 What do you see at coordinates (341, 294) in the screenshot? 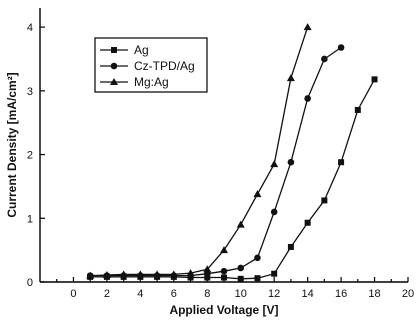
I see `x-tick-label: 16` at bounding box center [341, 294].